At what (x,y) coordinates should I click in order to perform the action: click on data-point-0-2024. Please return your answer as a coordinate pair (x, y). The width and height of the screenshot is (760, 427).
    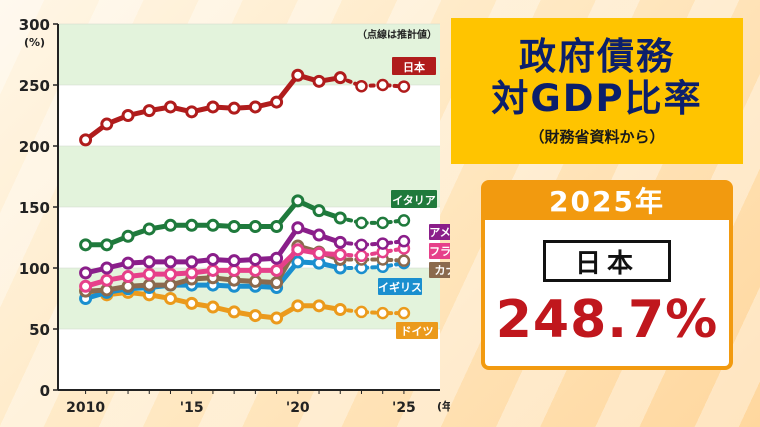
    Looking at the image, I should click on (382, 85).